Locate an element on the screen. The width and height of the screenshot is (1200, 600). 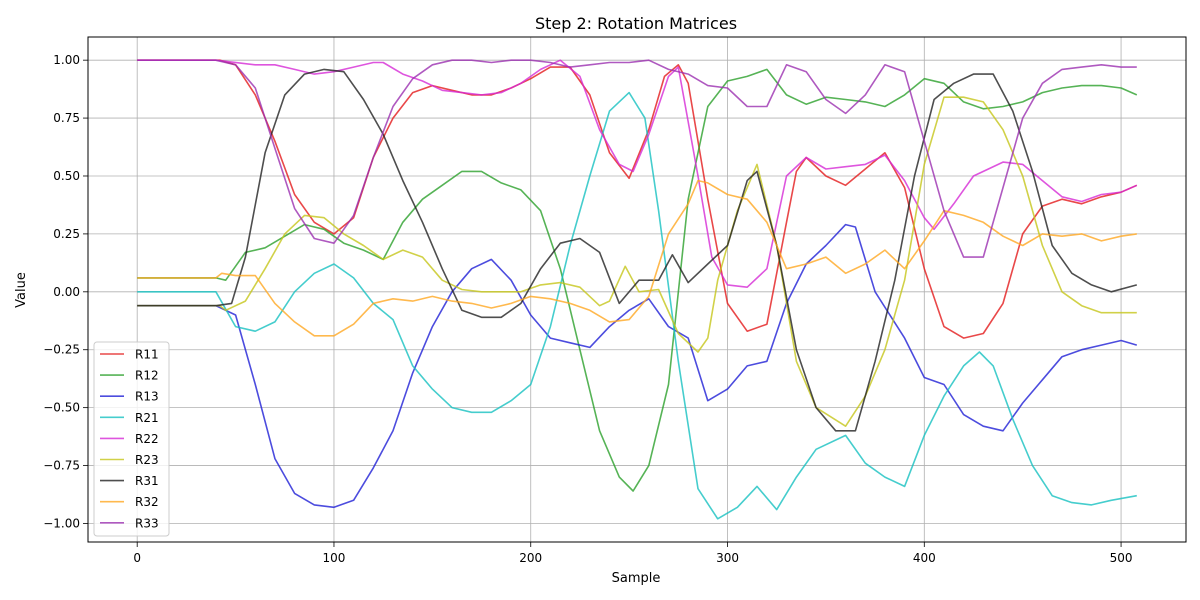
x-tick-label: 500 is located at coordinates (1121, 558).